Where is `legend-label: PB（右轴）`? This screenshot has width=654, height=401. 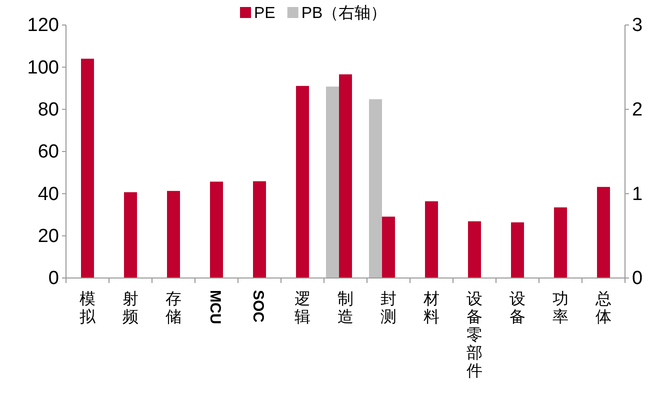
legend-label: PB（右轴） is located at coordinates (344, 13).